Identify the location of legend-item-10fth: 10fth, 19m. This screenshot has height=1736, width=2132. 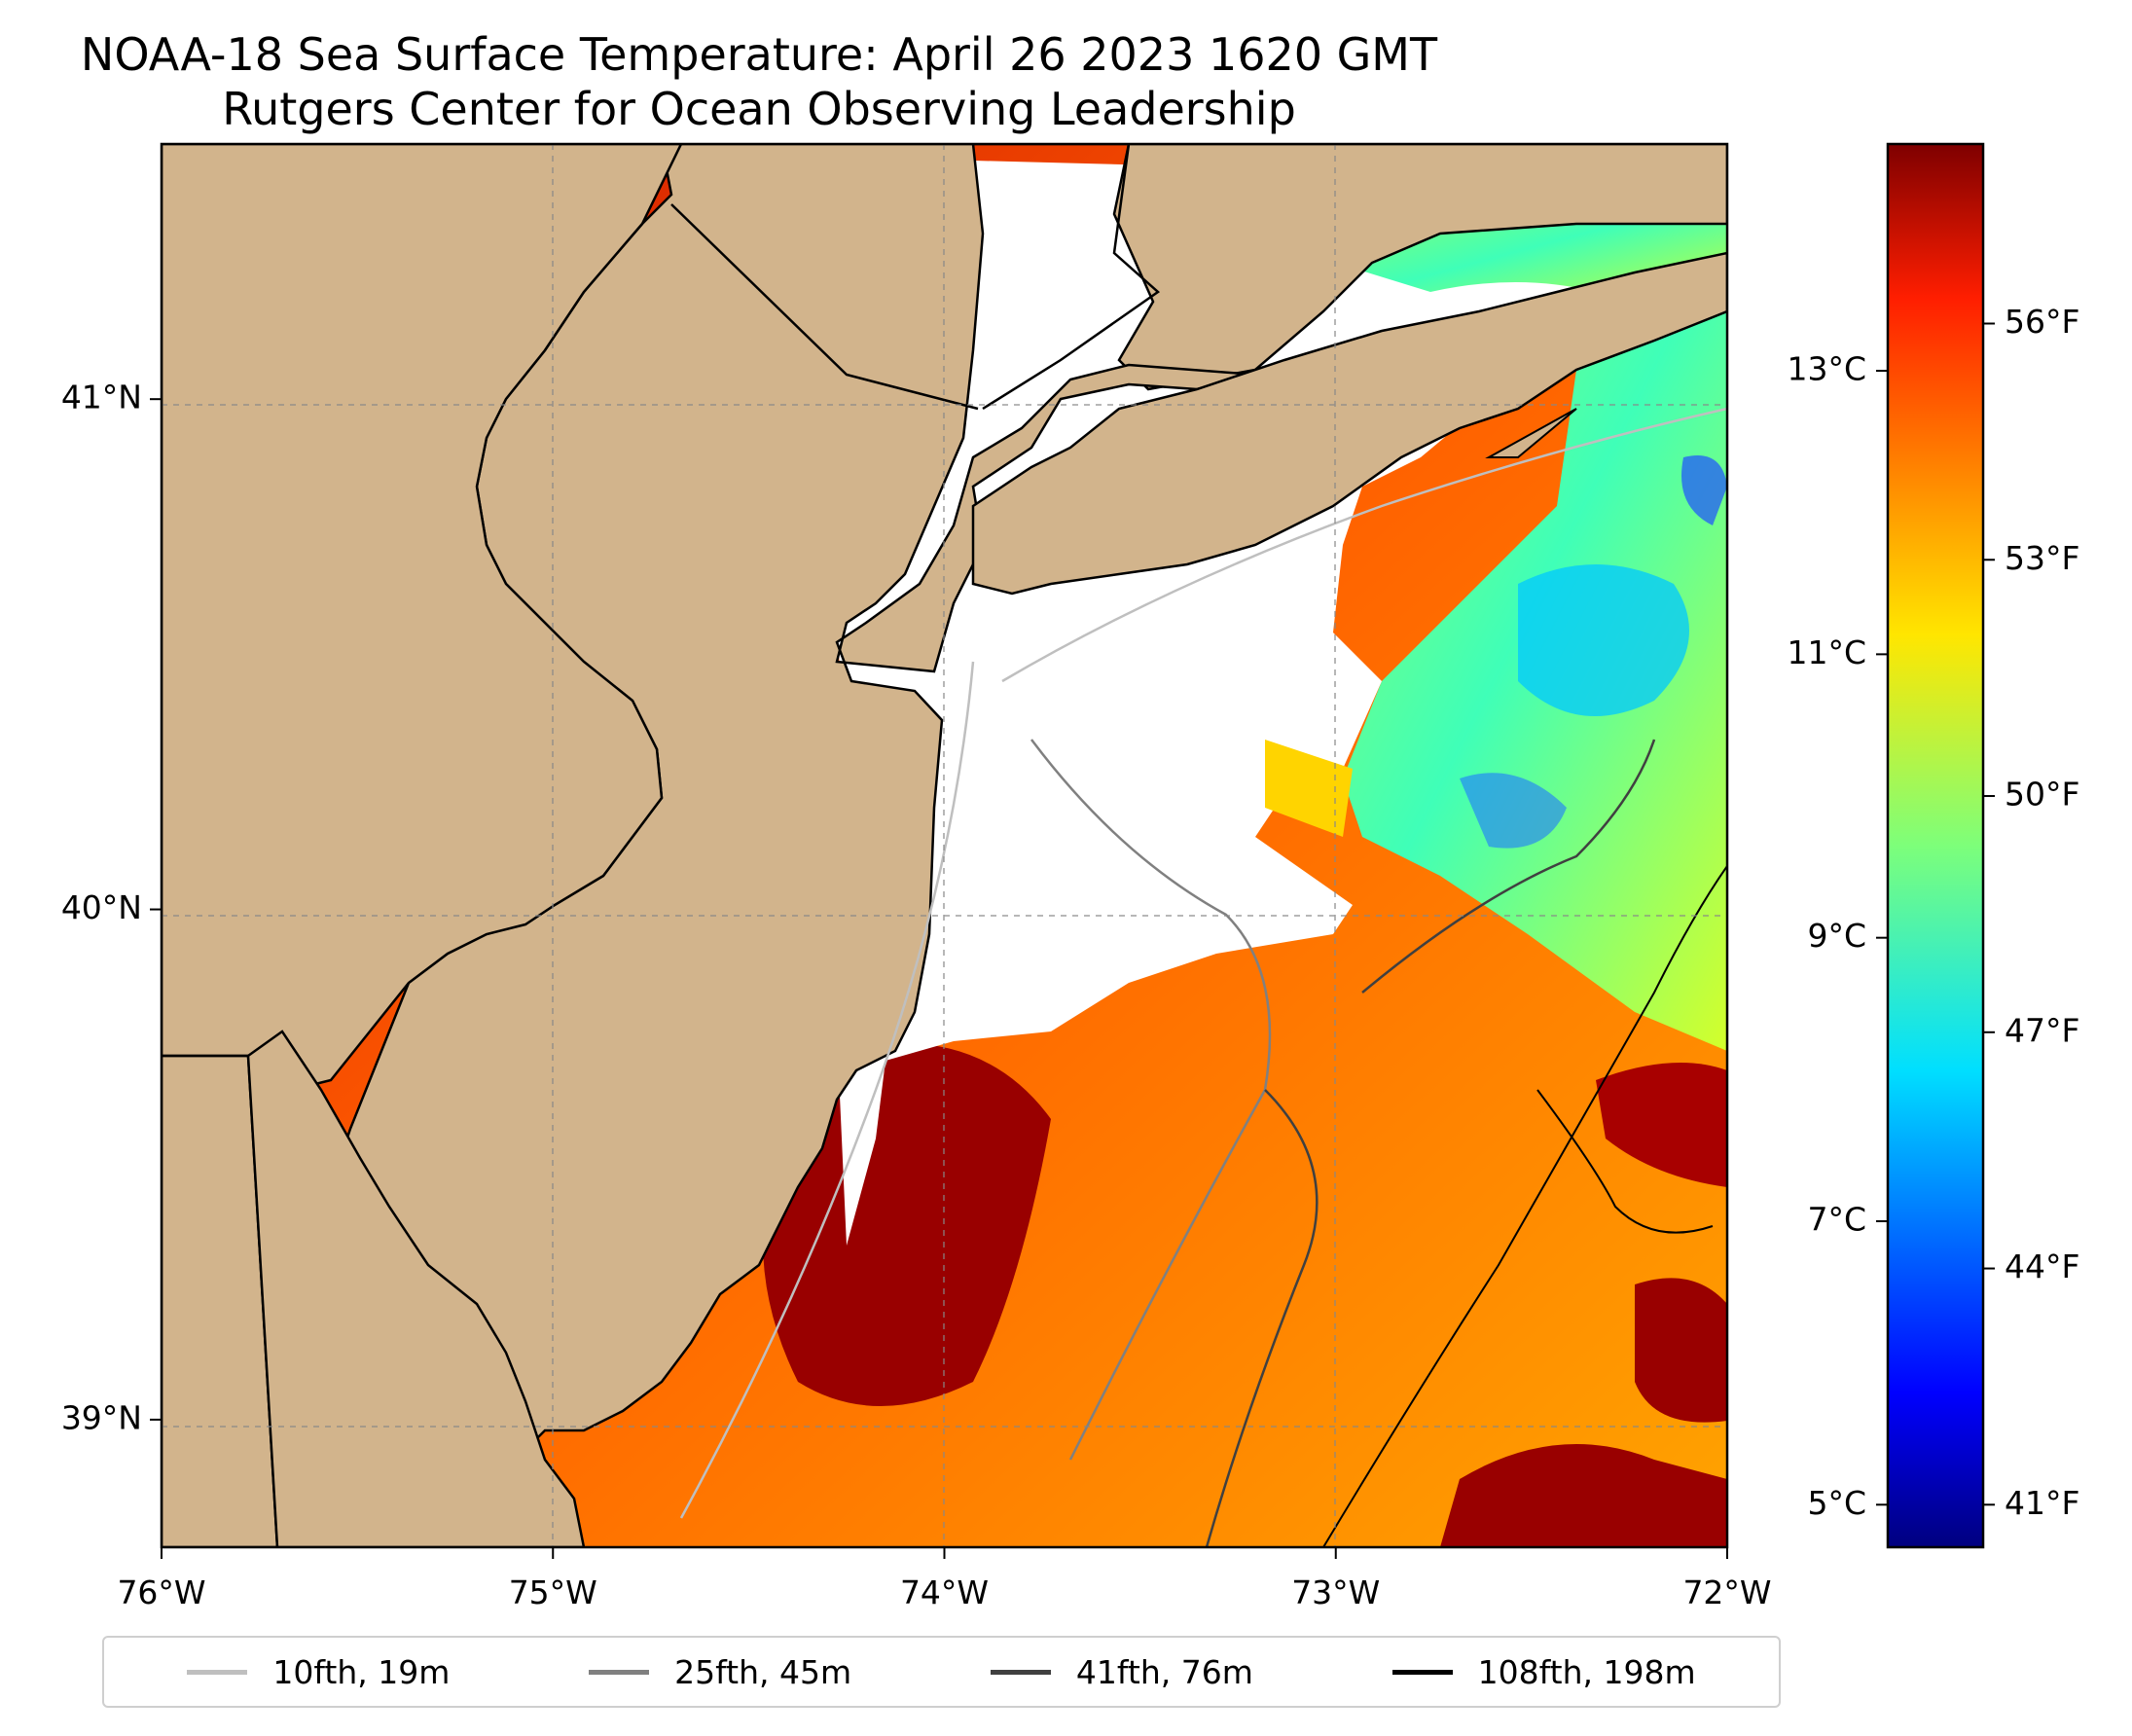
(318, 1672).